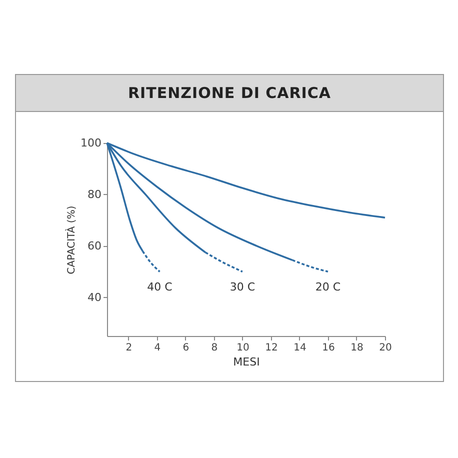  Describe the element at coordinates (129, 348) in the screenshot. I see `x-tick-label: 2` at that location.